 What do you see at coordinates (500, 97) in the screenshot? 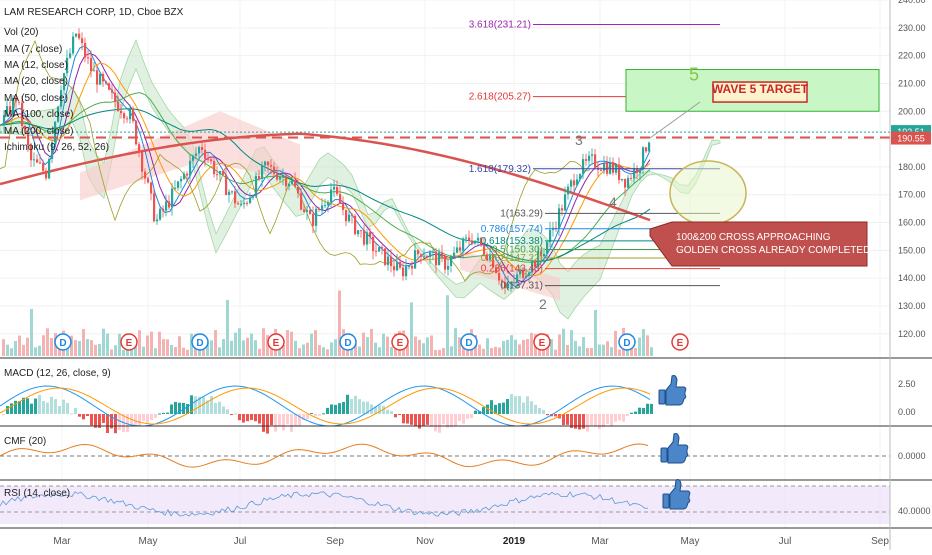
I see `fib-label: 2.618(205.27)` at bounding box center [500, 97].